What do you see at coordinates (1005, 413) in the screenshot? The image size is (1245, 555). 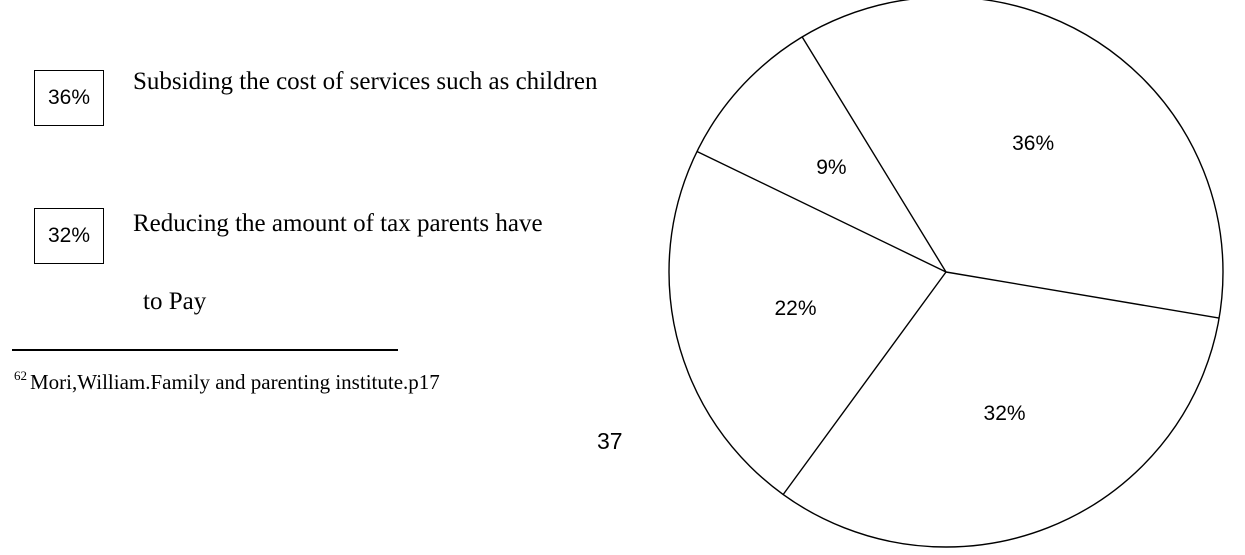 I see `pie-slice-label: 32%` at bounding box center [1005, 413].